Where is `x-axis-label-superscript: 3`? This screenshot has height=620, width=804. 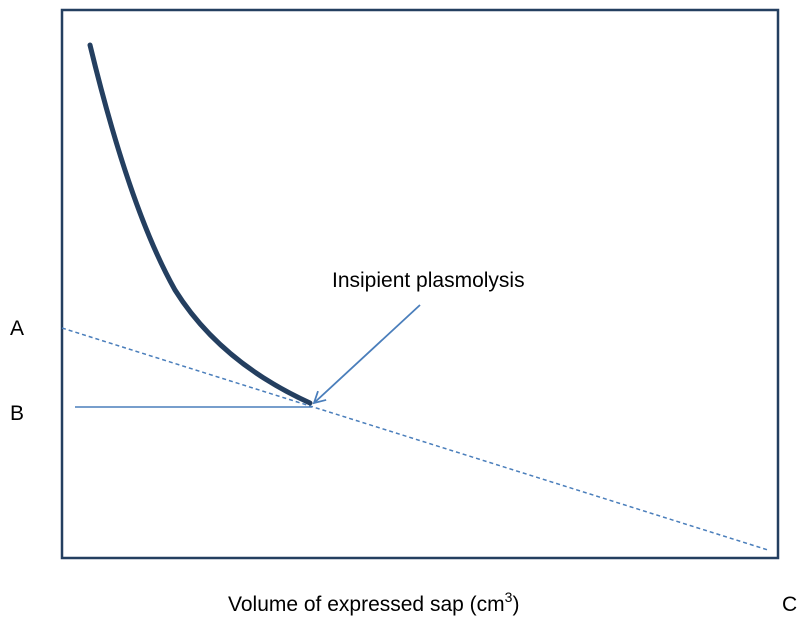 x-axis-label-superscript: 3 is located at coordinates (509, 597).